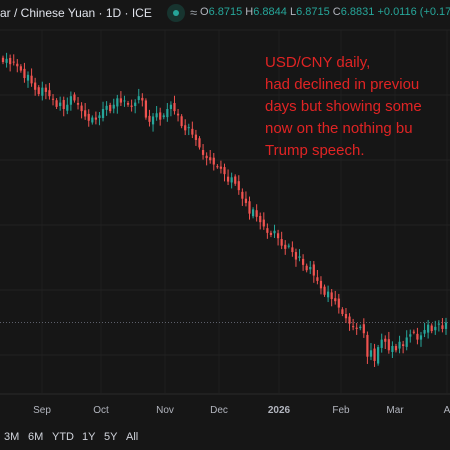  Describe the element at coordinates (111, 437) in the screenshot. I see `range-button-5y: 5Y` at that location.